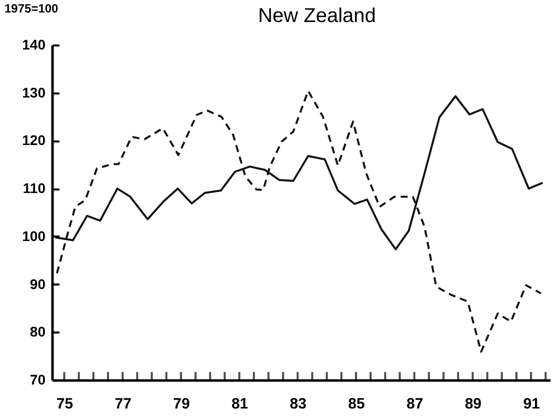 The height and width of the screenshot is (420, 552). I want to click on x-tick-label: 87, so click(415, 404).